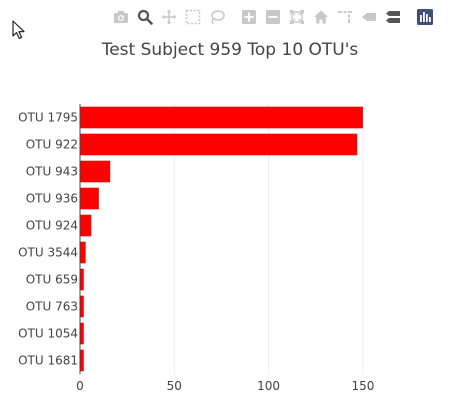 This screenshot has height=419, width=467. I want to click on x-tick-label: 100, so click(268, 386).